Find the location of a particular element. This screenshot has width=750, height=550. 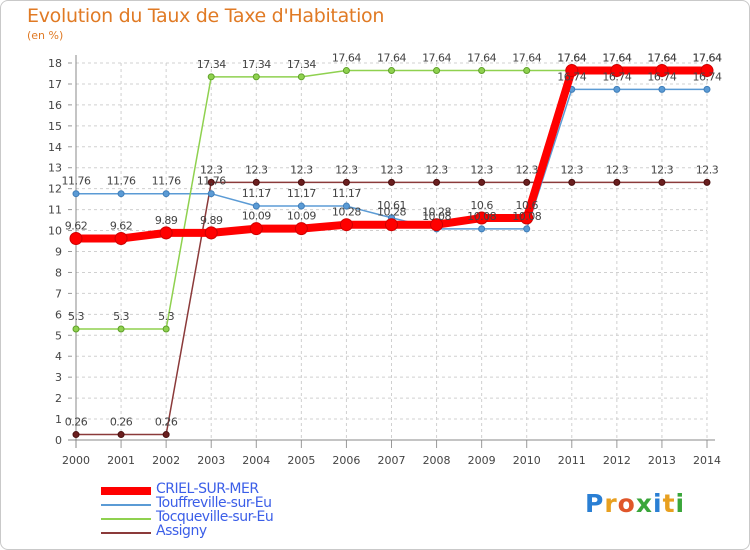

legend-item-criel: CRIEL-SUR-MER is located at coordinates (221, 489).